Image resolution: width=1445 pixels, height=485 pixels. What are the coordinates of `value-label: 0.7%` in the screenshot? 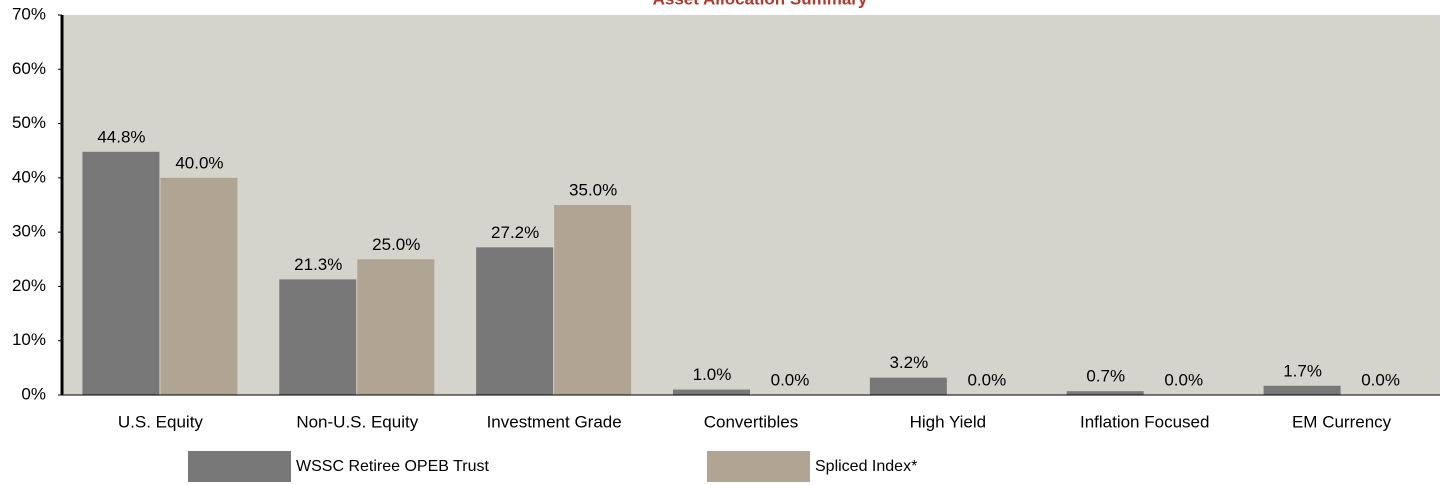 It's located at (1105, 376).